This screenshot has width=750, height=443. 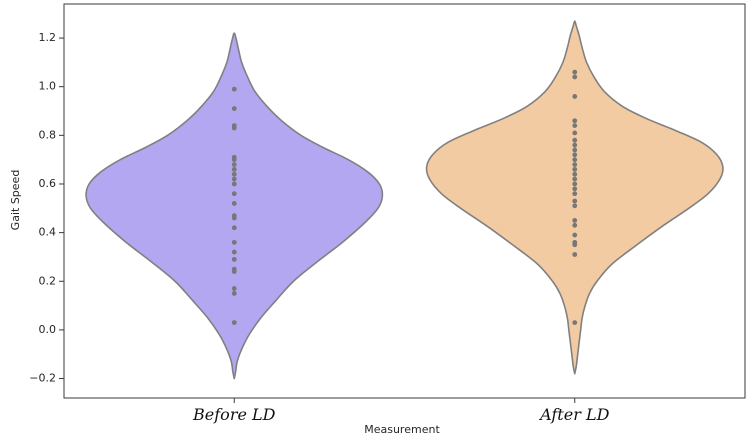 I want to click on y-tick-label: 0.2, so click(x=48, y=280).